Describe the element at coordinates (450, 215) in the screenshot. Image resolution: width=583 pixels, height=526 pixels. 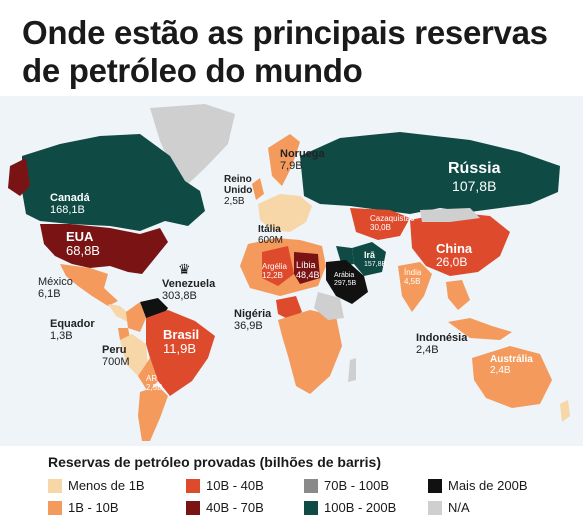
I see `region-mongolia` at that location.